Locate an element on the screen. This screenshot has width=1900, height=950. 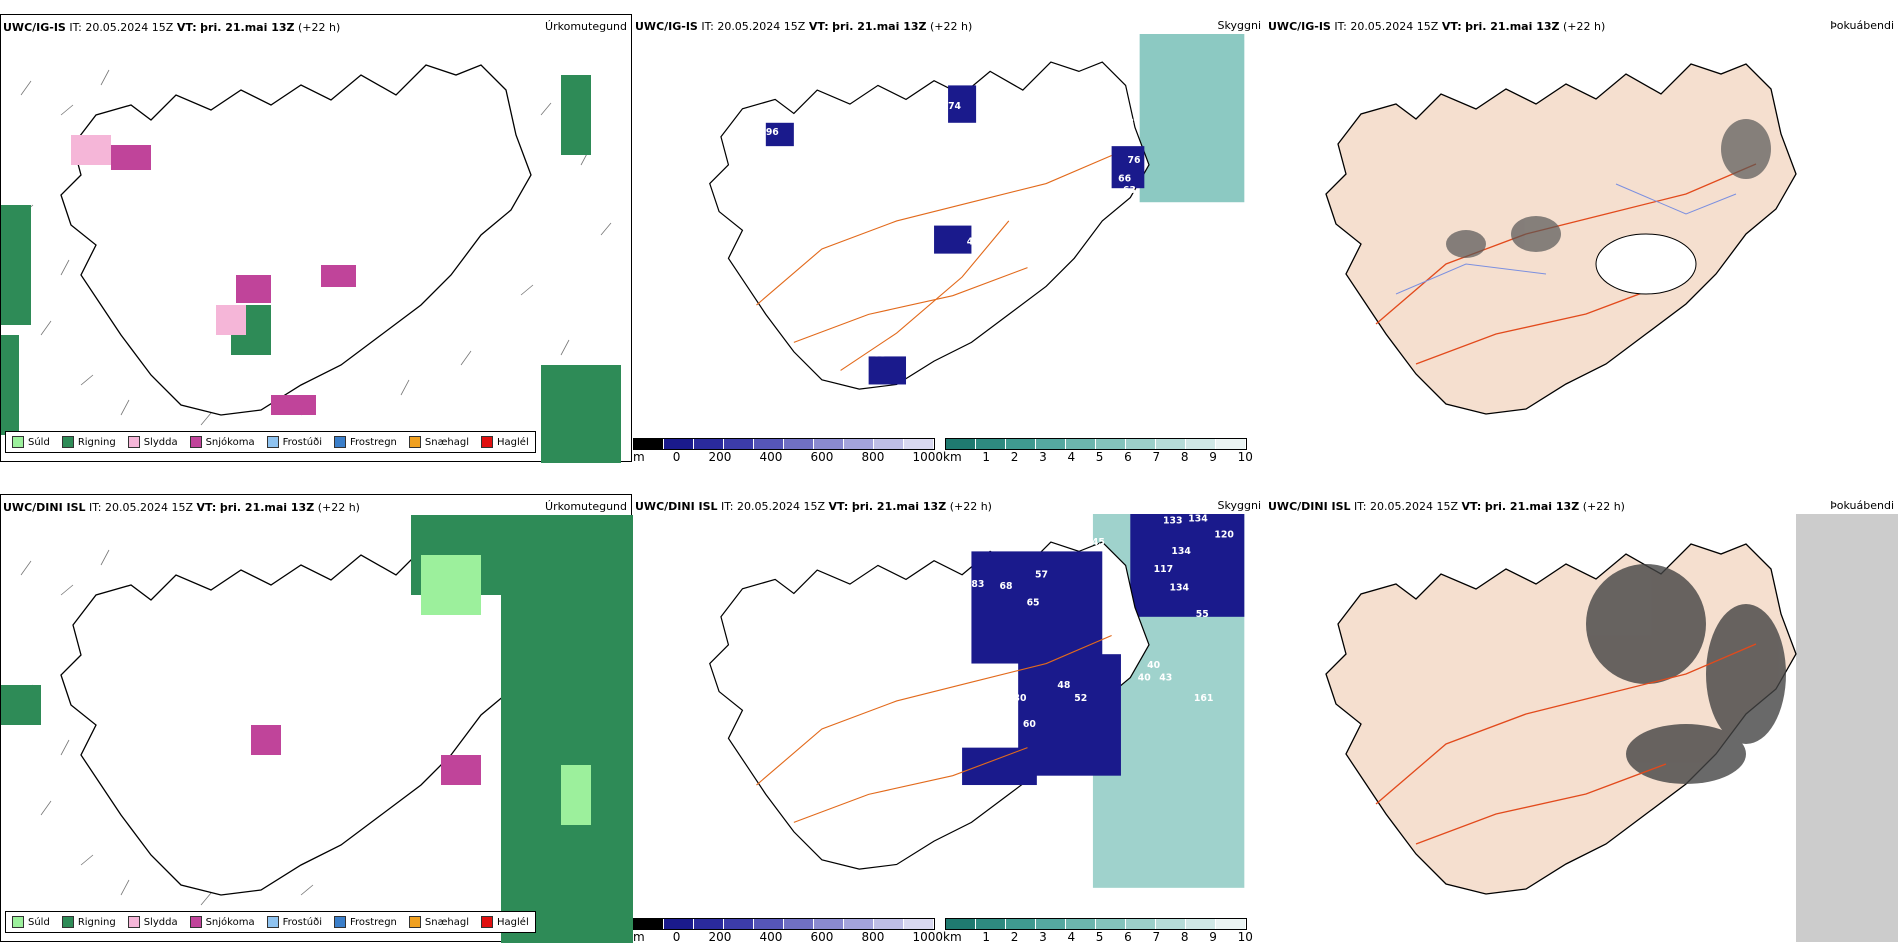
legend-item: Haglél is located at coordinates (505, 442).